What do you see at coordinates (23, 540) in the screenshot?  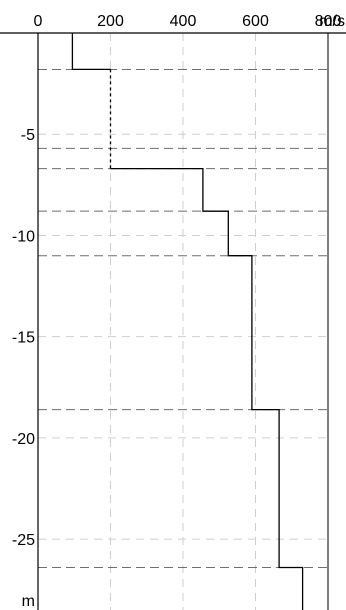 I see `y-tick-label--25: -25` at bounding box center [23, 540].